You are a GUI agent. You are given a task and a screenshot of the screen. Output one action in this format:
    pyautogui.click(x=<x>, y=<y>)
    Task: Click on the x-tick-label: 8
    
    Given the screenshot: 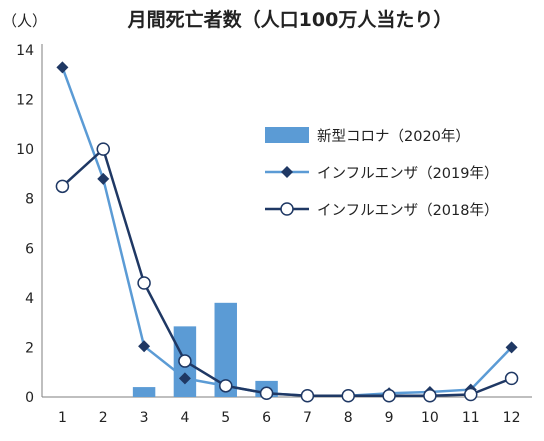 What is the action you would take?
    pyautogui.click(x=348, y=418)
    